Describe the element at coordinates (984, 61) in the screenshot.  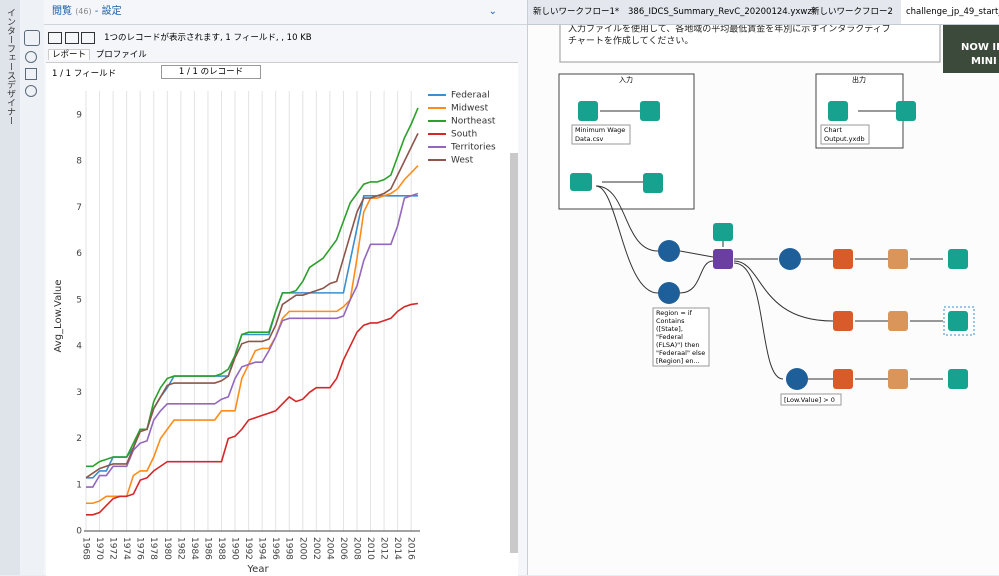
I see `image-text: MINI` at that location.